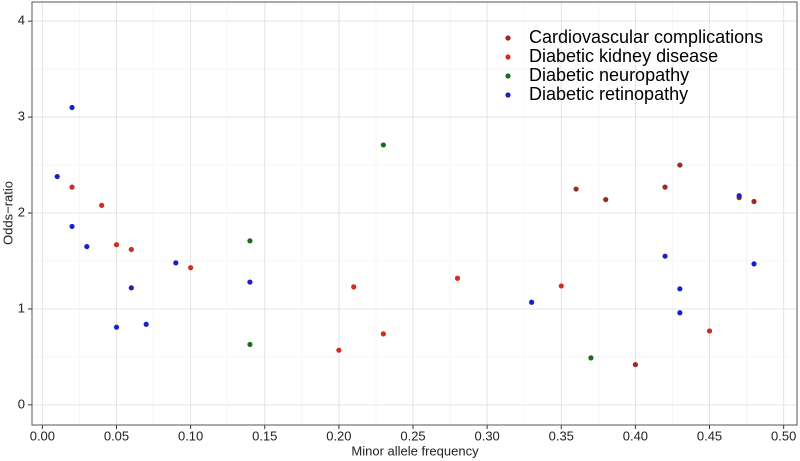  I want to click on x-tick-label: 0.45, so click(709, 435).